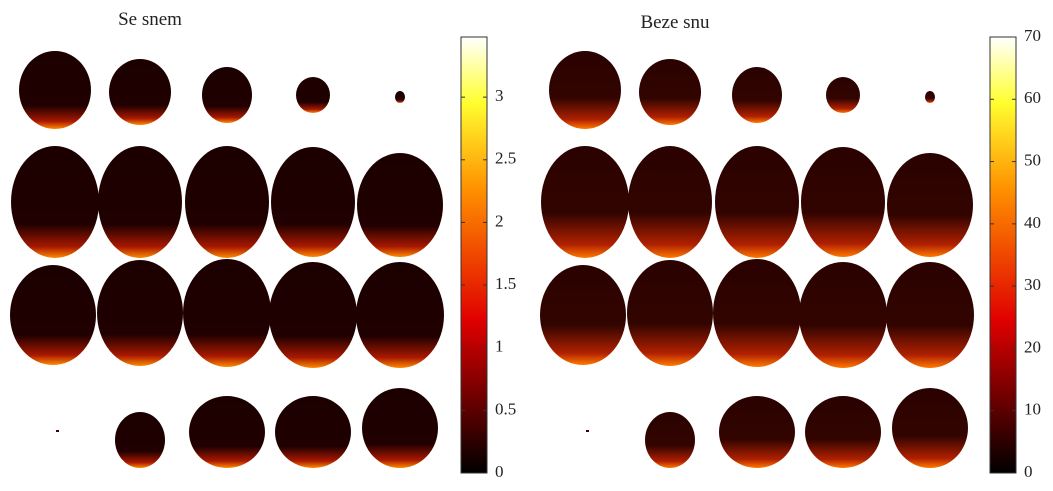 The image size is (1053, 491). What do you see at coordinates (505, 283) in the screenshot?
I see `tick-label: 1.5` at bounding box center [505, 283].